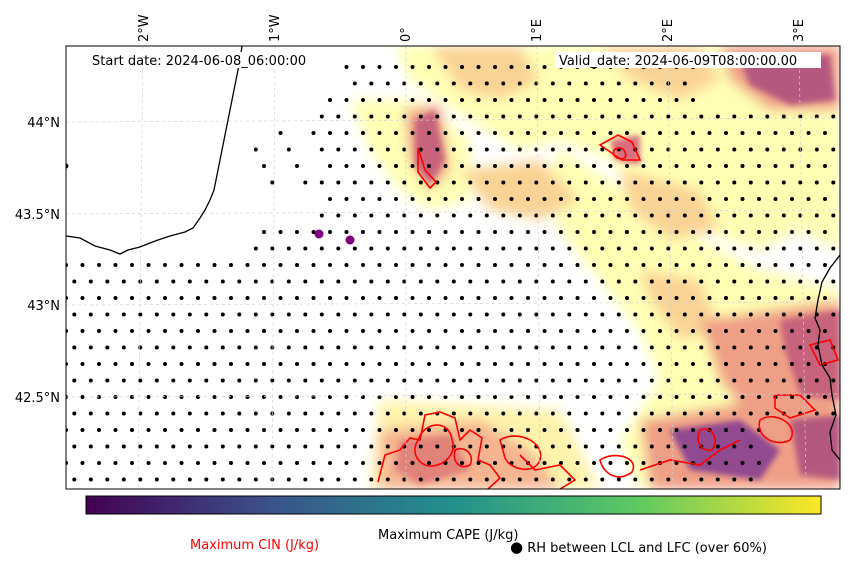  What do you see at coordinates (406, 34) in the screenshot?
I see `lon-tick-label: 0°` at bounding box center [406, 34].